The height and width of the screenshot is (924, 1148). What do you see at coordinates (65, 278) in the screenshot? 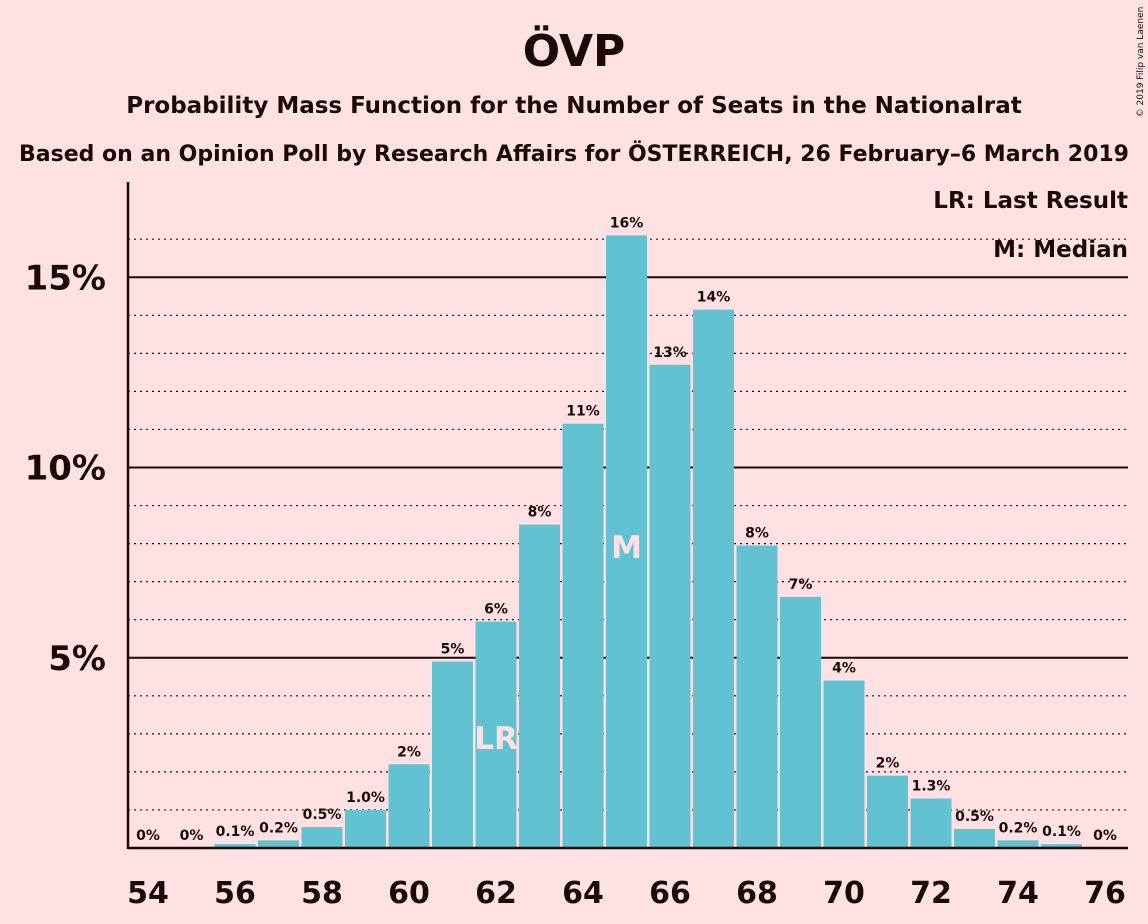
I see `y-tick-label: 15%` at bounding box center [65, 278].